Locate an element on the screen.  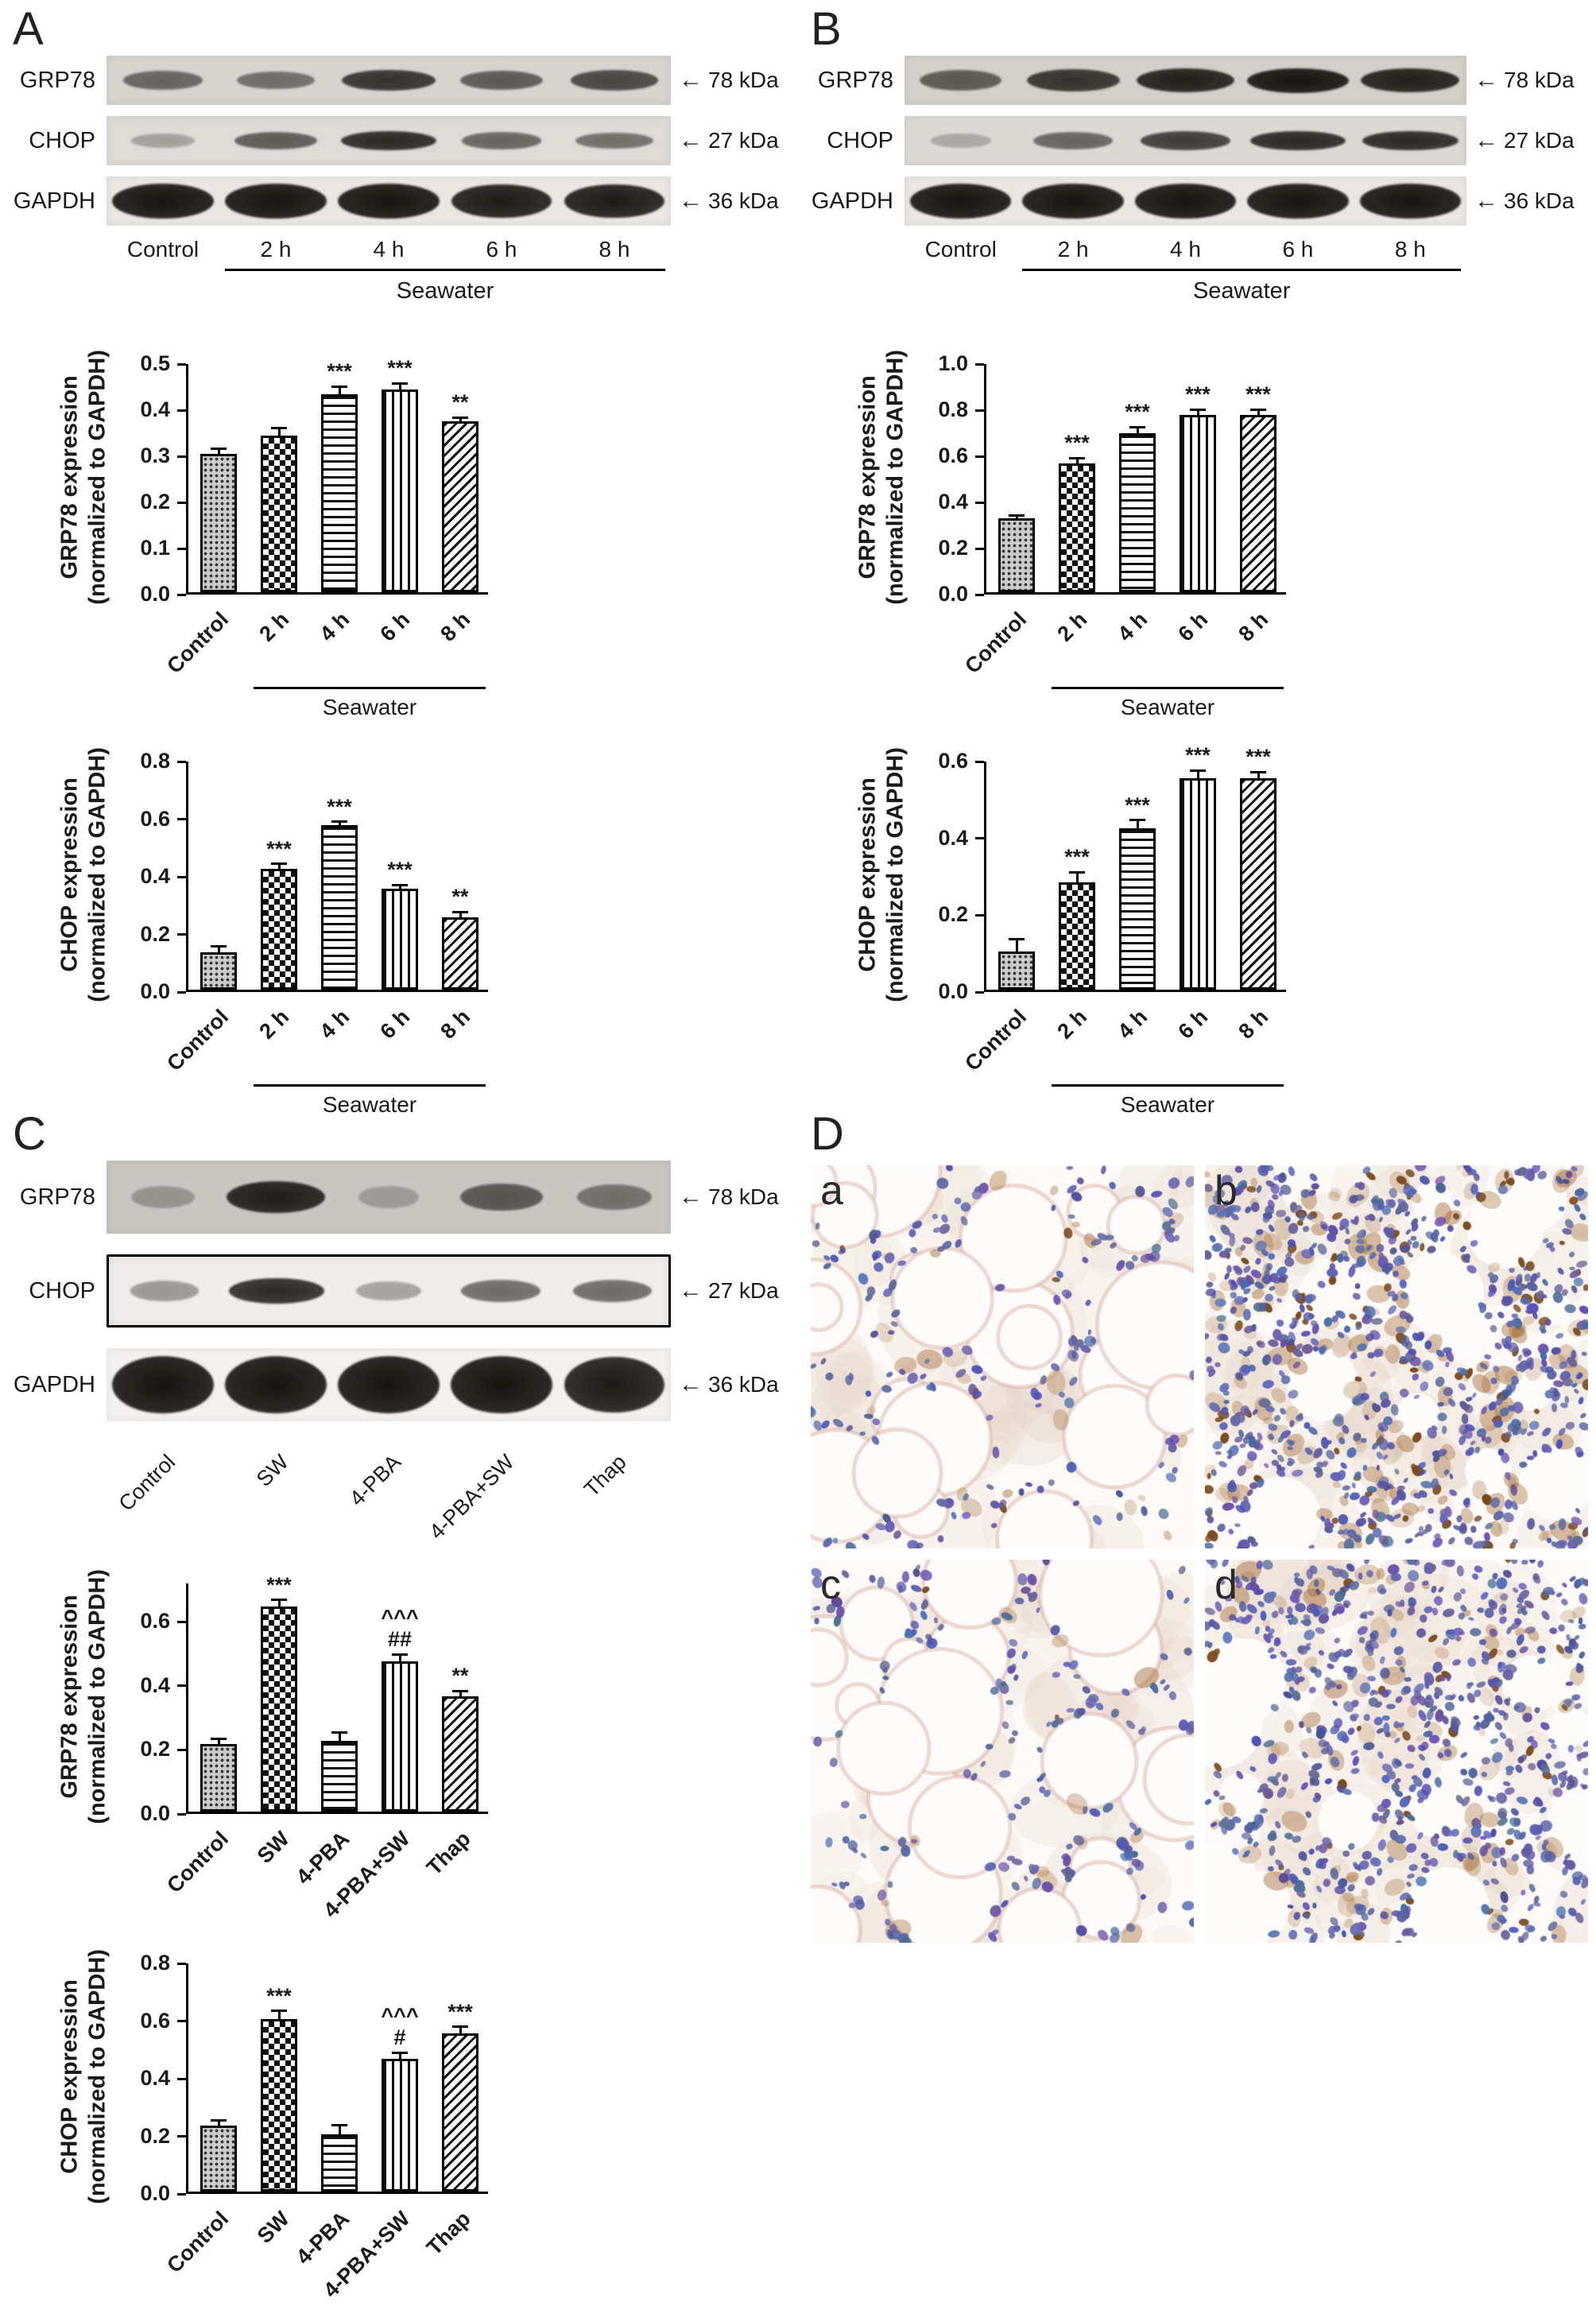
bar-sw is located at coordinates (279, 1710).